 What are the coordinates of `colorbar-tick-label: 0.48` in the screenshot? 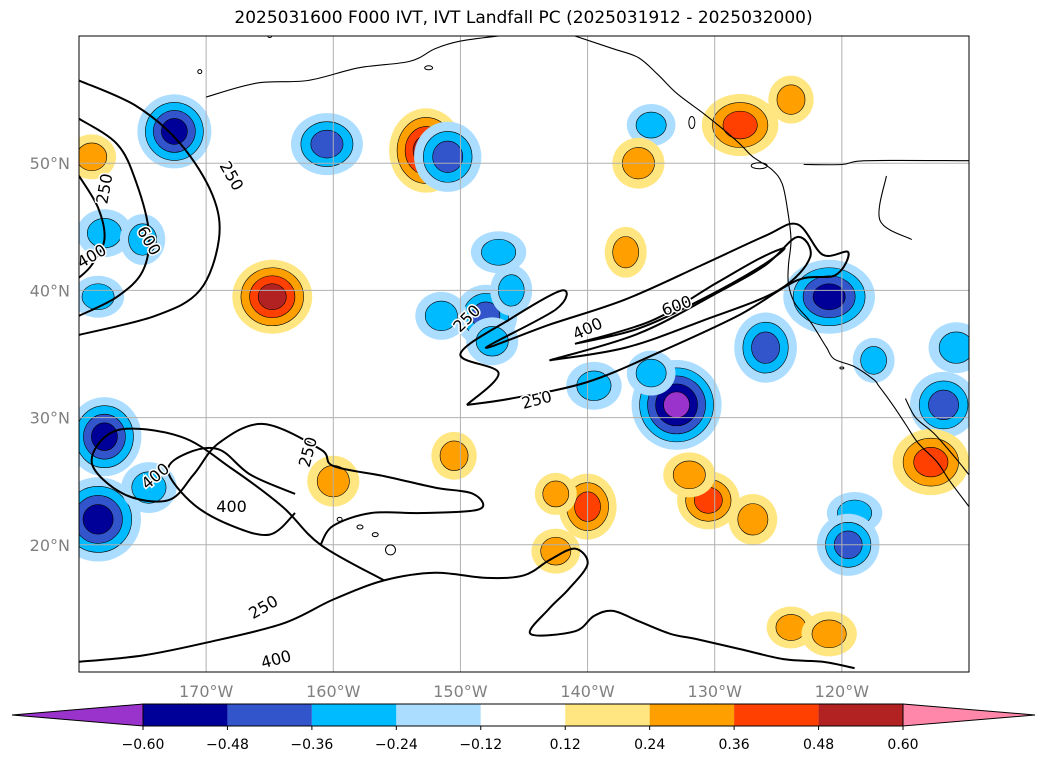 It's located at (818, 745).